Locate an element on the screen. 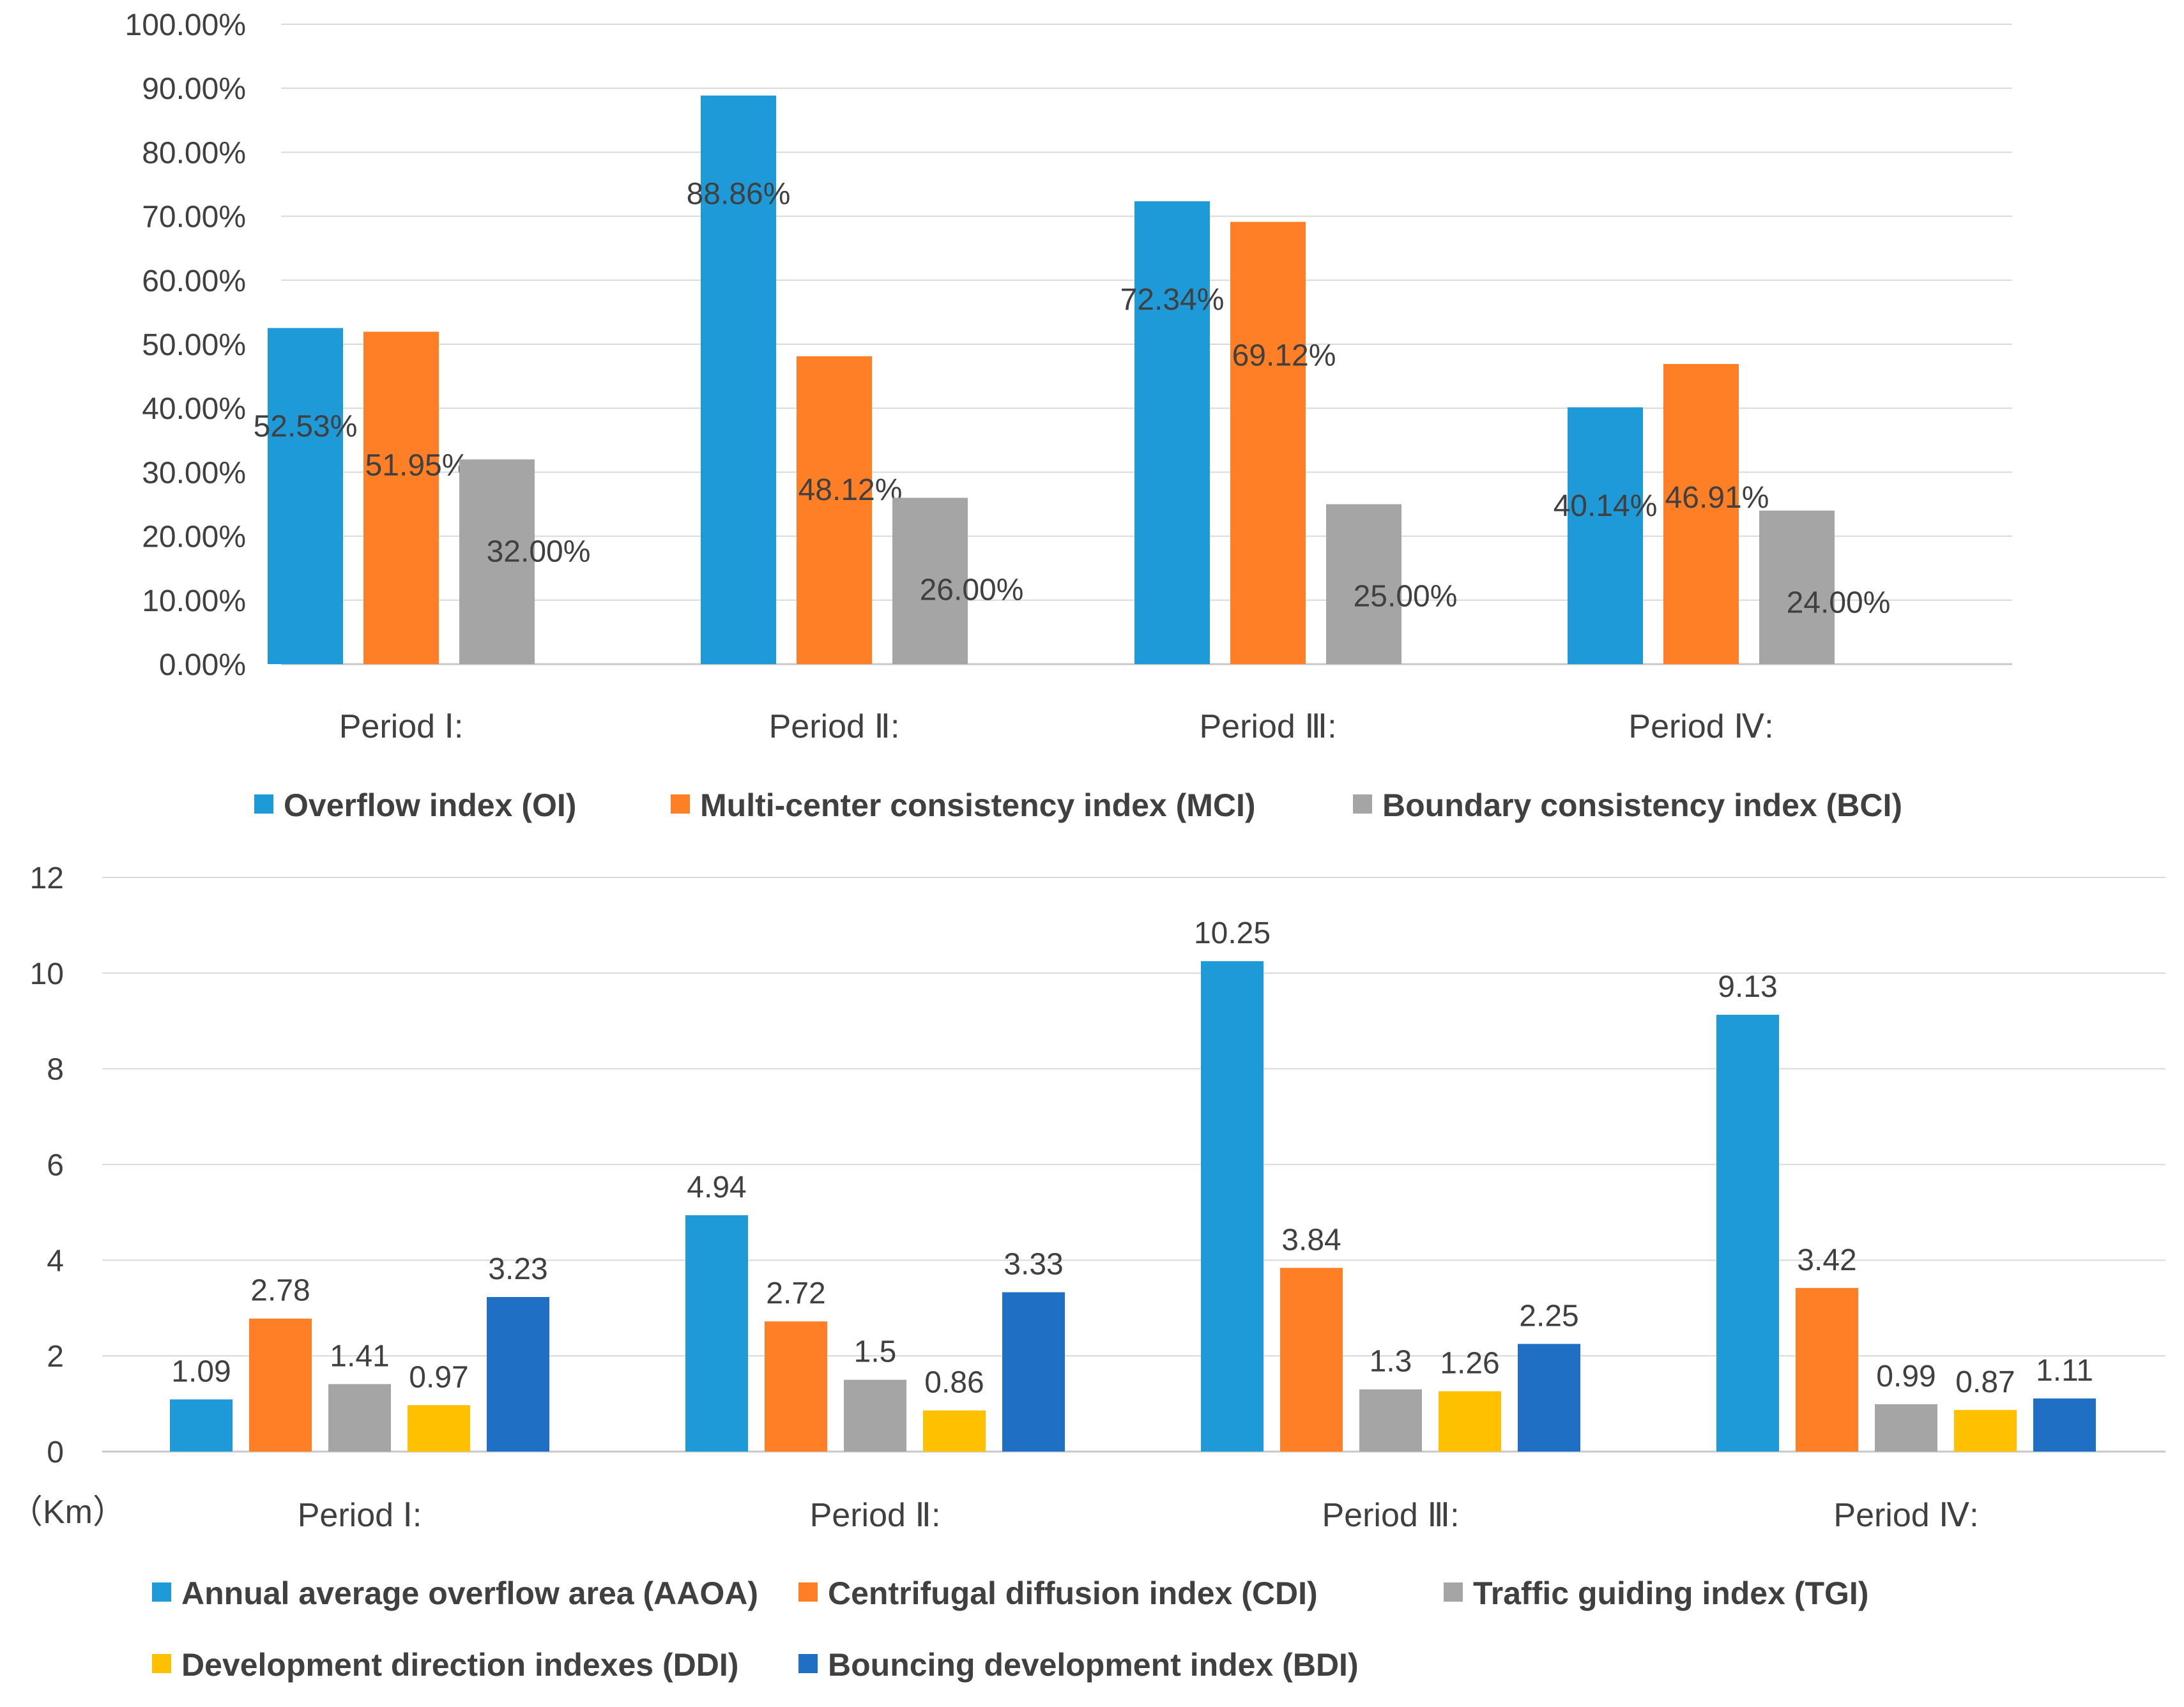 This screenshot has height=1707, width=2184. data-label: 4.94 is located at coordinates (716, 1187).